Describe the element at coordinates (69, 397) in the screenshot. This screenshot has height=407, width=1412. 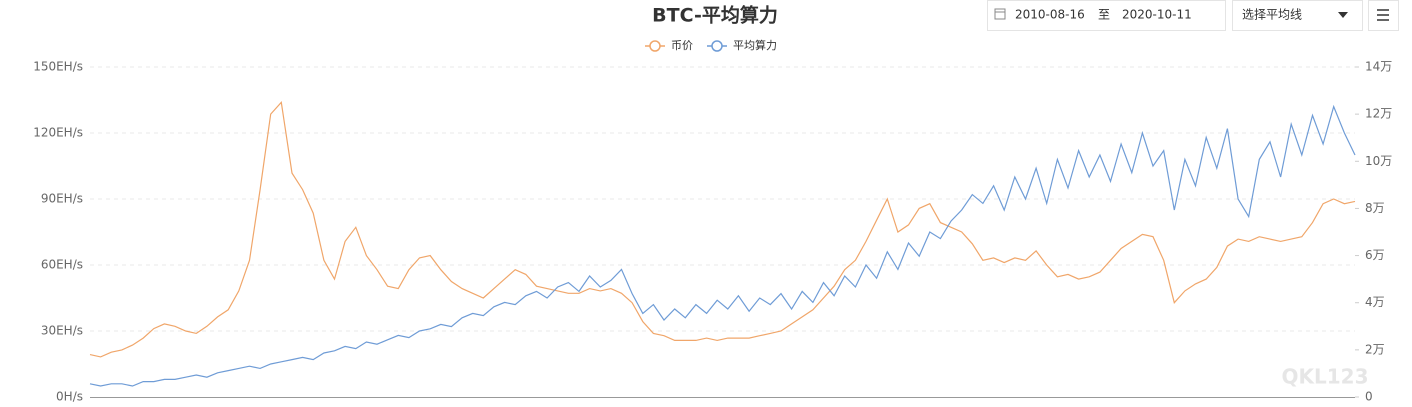
I see `y-tick-label: 0H/s` at that location.